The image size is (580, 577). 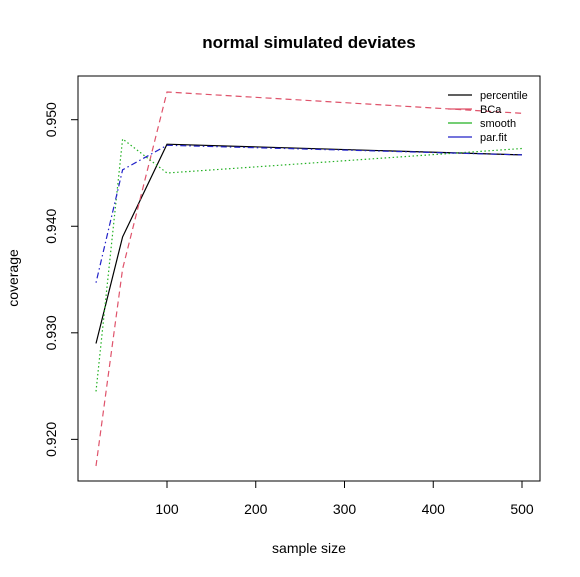 I want to click on y-axis: 0.920 0.930 0.940 0.950, so click(x=61, y=279).